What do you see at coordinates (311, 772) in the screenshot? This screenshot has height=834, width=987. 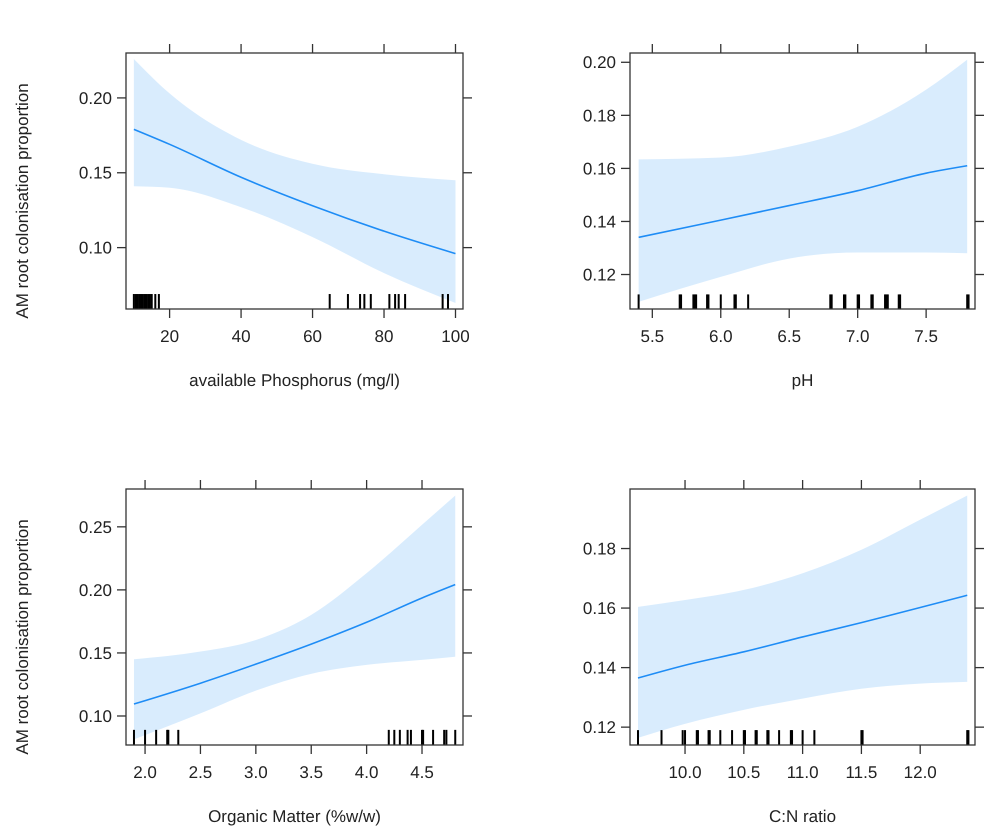 I see `x-tick-label: 3.5` at bounding box center [311, 772].